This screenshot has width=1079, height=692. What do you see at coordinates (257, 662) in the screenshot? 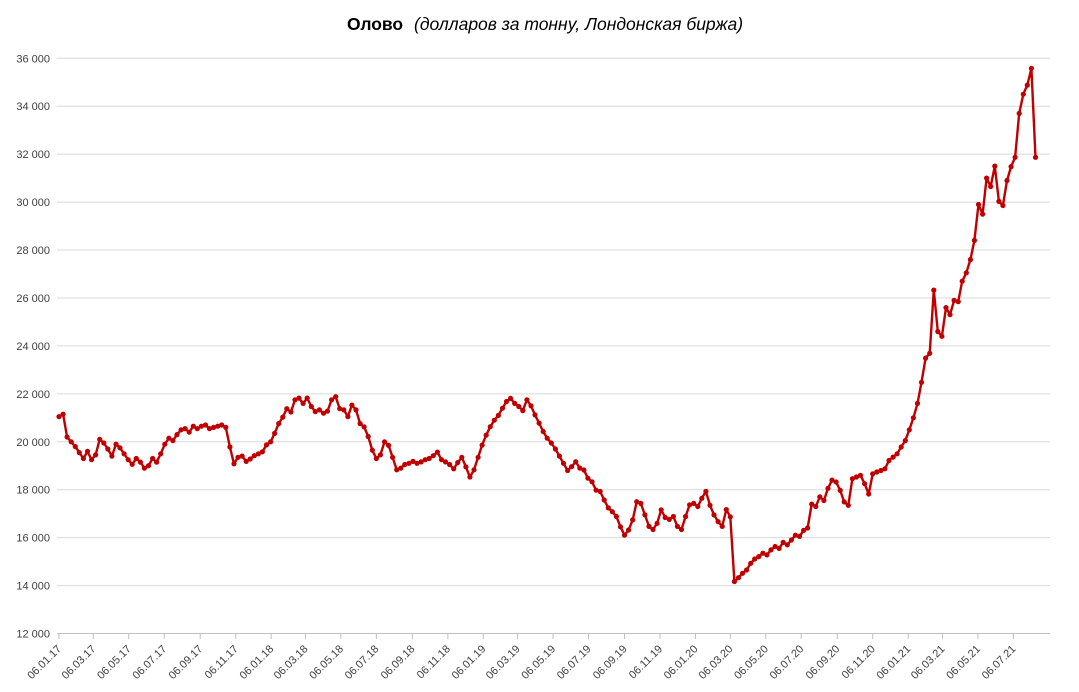
I see `x-axis-label: 06.01.18` at bounding box center [257, 662].